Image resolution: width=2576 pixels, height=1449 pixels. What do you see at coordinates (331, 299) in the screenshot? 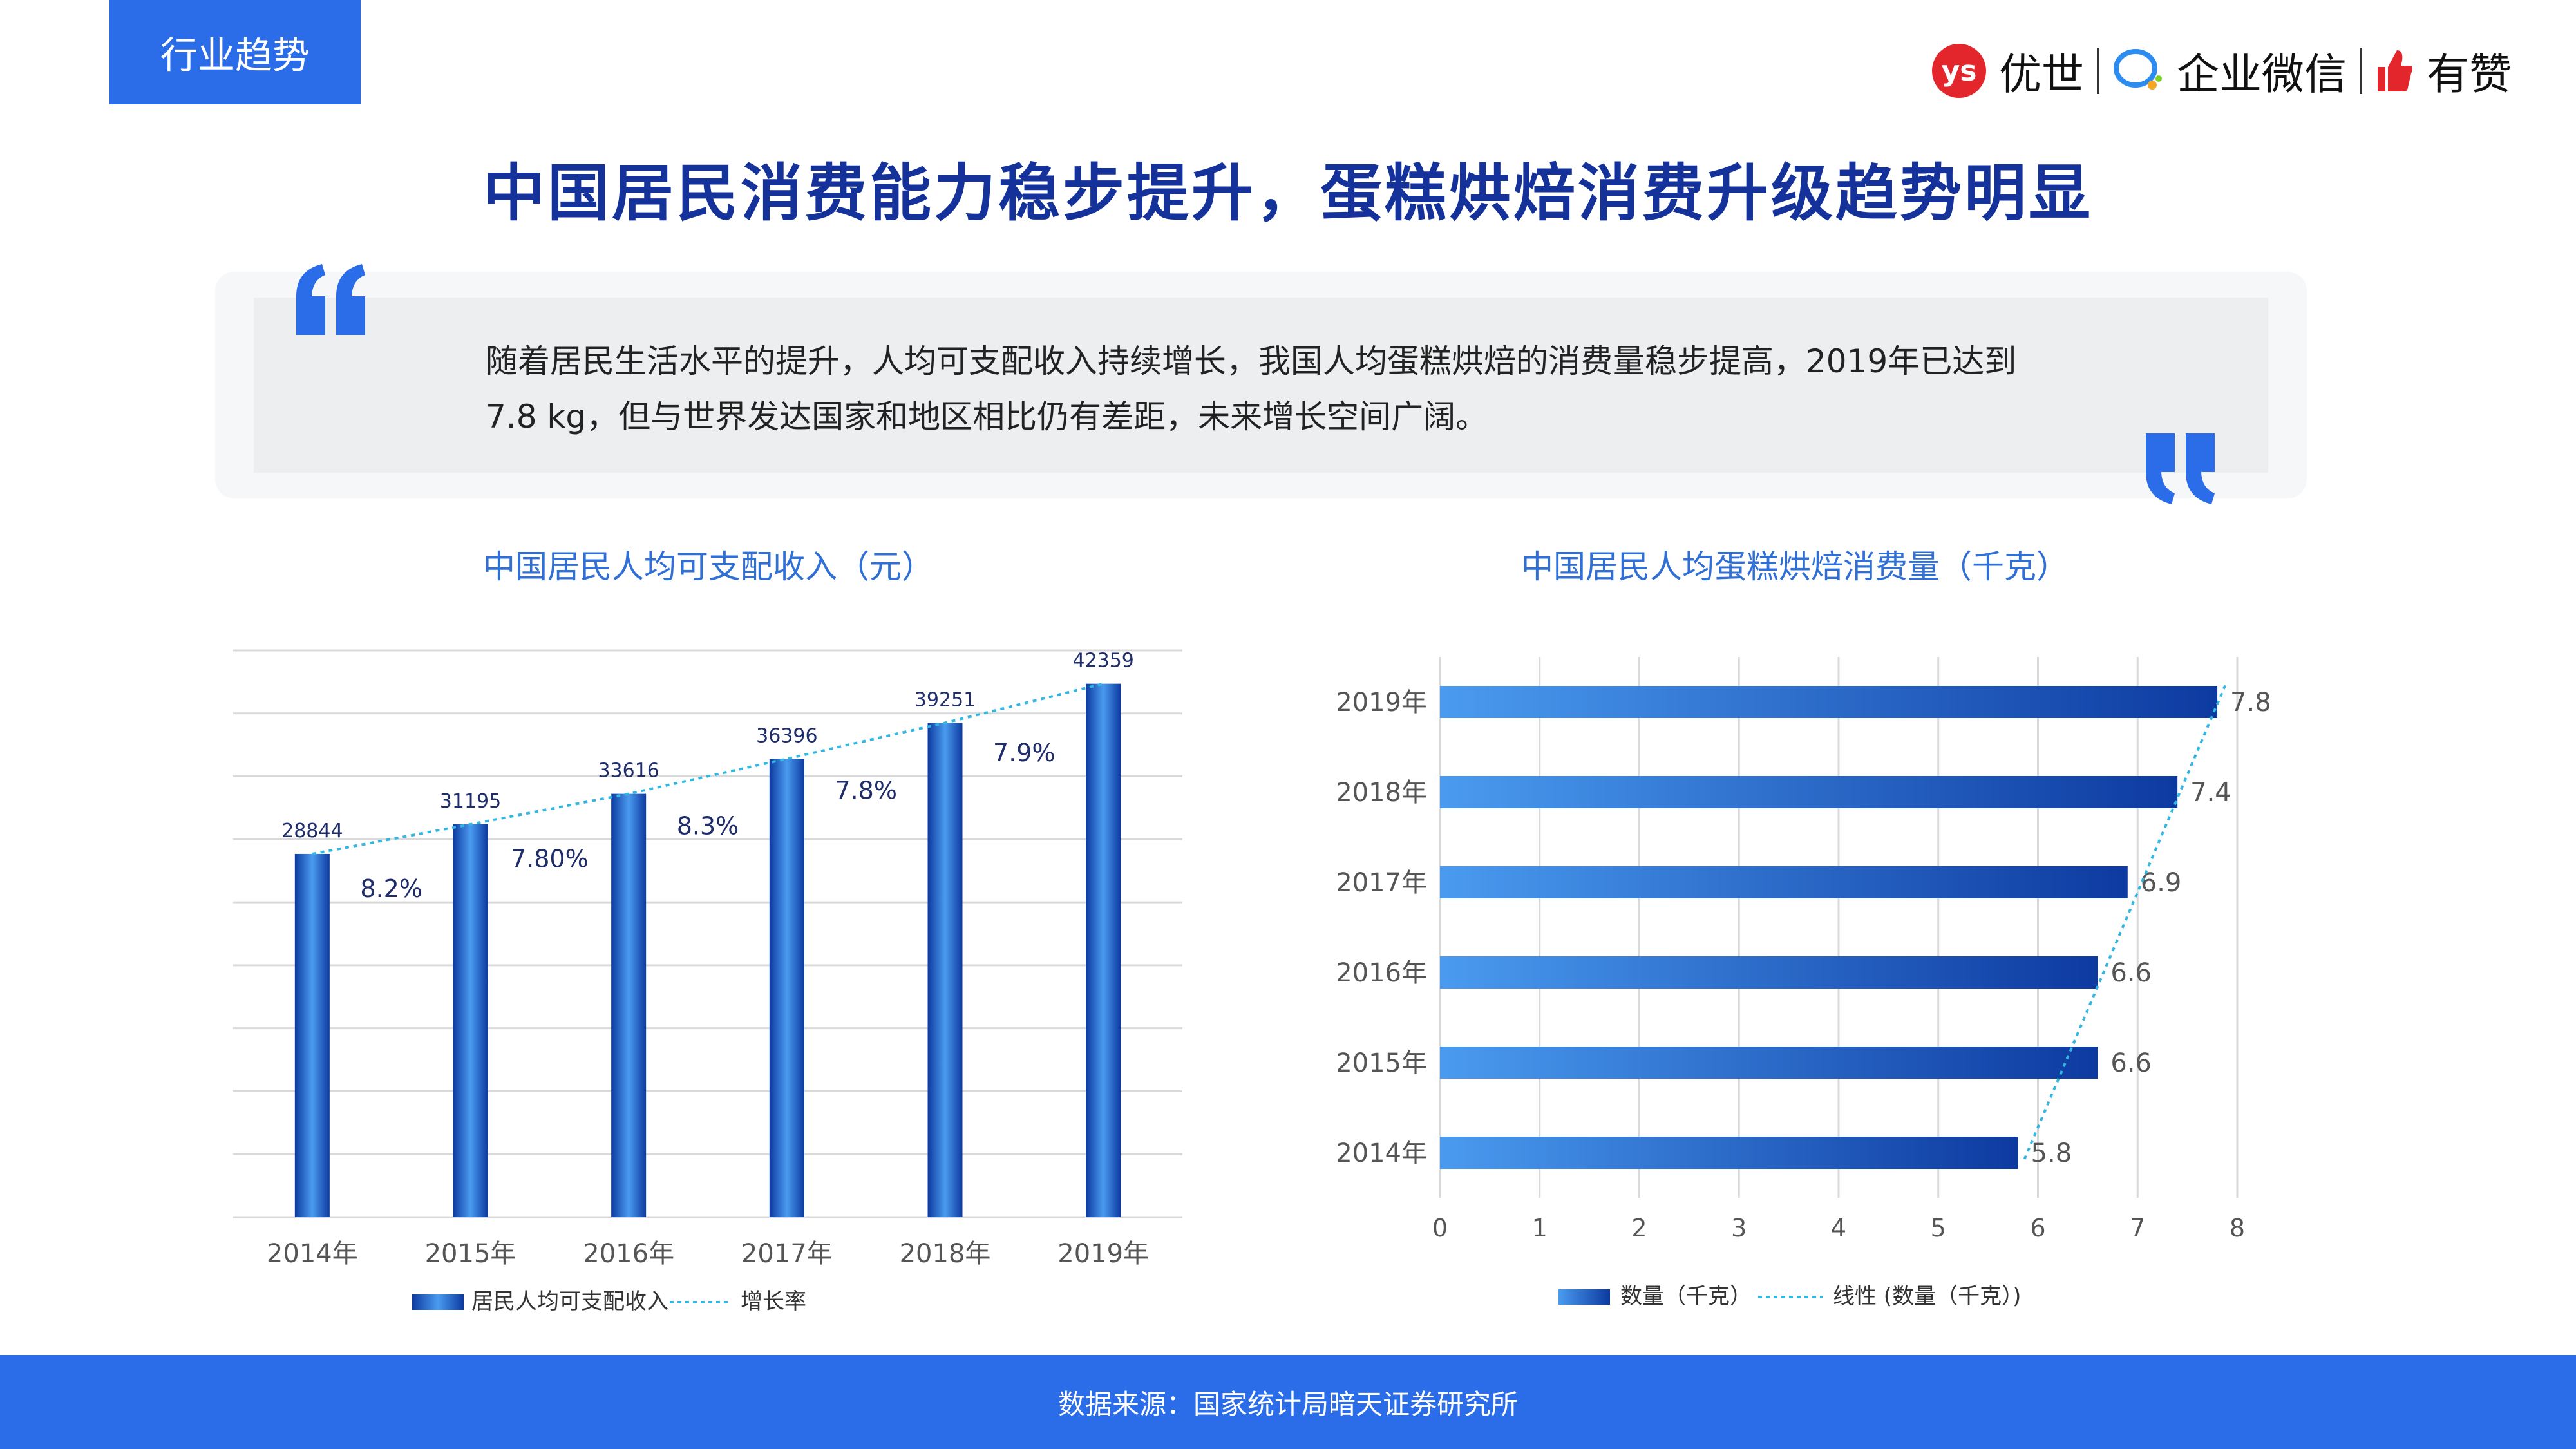
I see `open-quote-icon` at bounding box center [331, 299].